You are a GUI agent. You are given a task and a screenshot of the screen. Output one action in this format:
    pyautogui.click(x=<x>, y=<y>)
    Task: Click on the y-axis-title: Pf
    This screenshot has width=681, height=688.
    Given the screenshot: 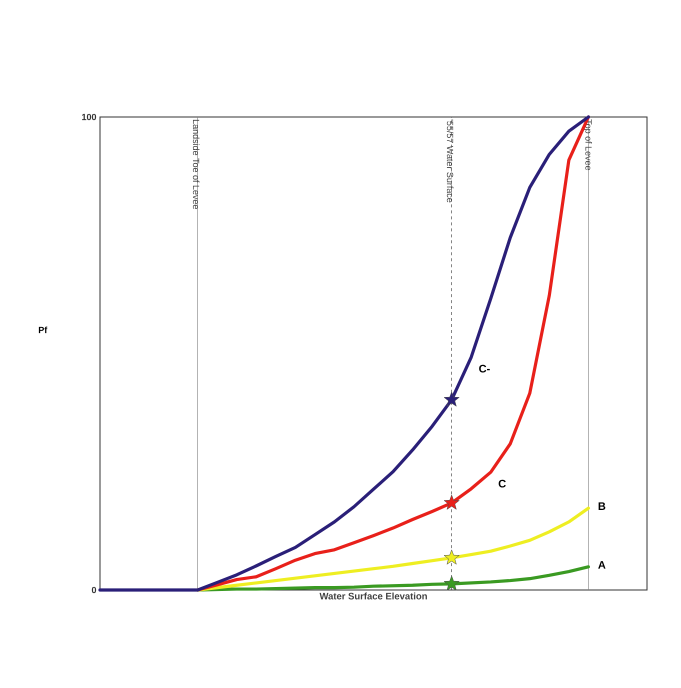 What is the action you would take?
    pyautogui.click(x=43, y=330)
    